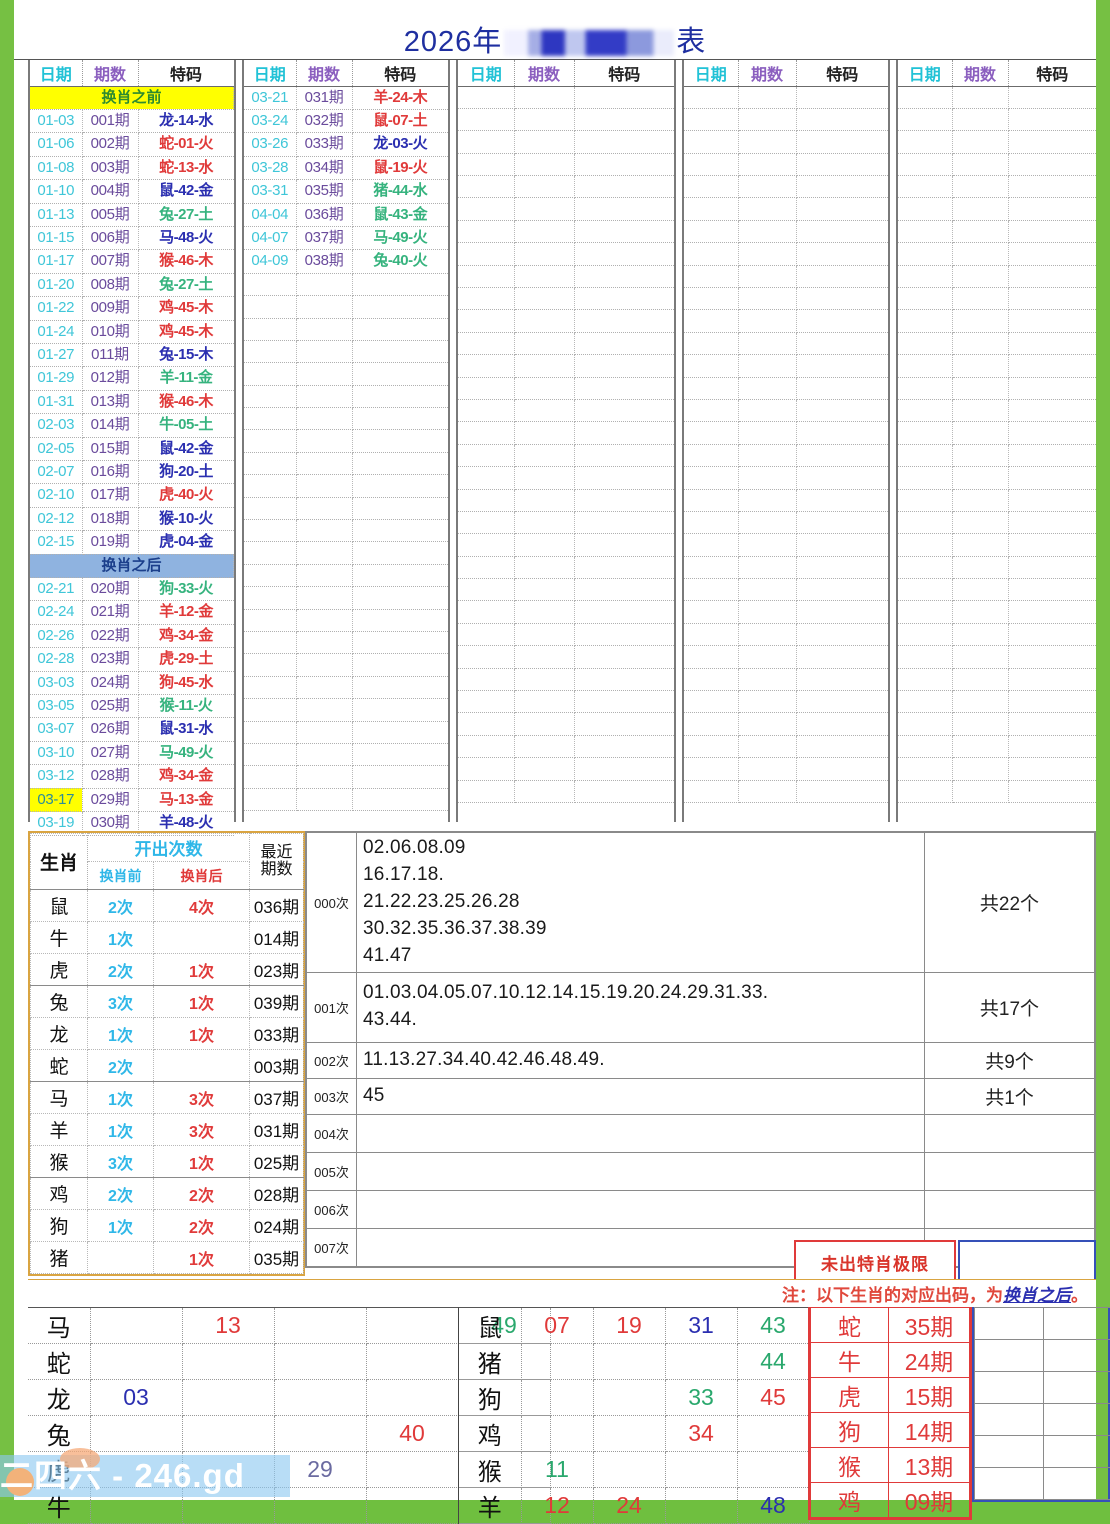  Describe the element at coordinates (186, 752) in the screenshot. I see `draw-code: 马-49-火` at that location.